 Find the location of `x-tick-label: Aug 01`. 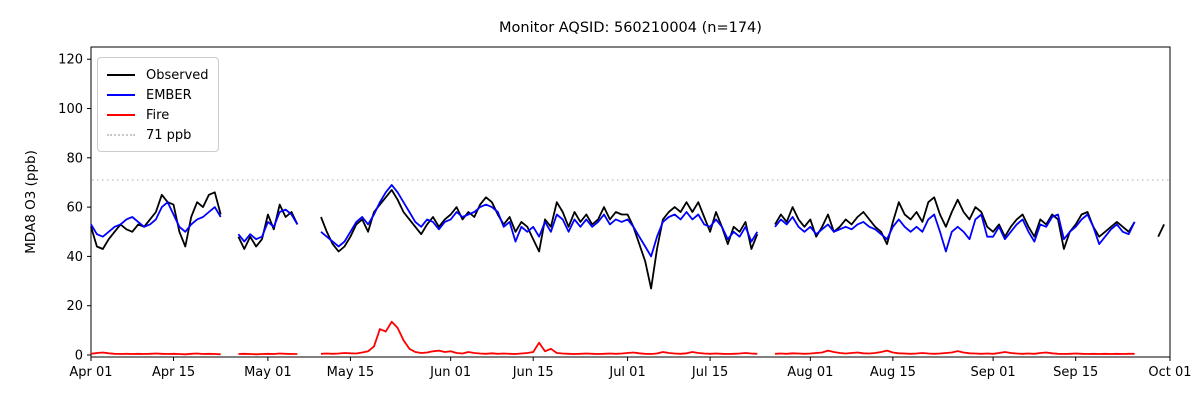

x-tick-label: Aug 01 is located at coordinates (810, 372).